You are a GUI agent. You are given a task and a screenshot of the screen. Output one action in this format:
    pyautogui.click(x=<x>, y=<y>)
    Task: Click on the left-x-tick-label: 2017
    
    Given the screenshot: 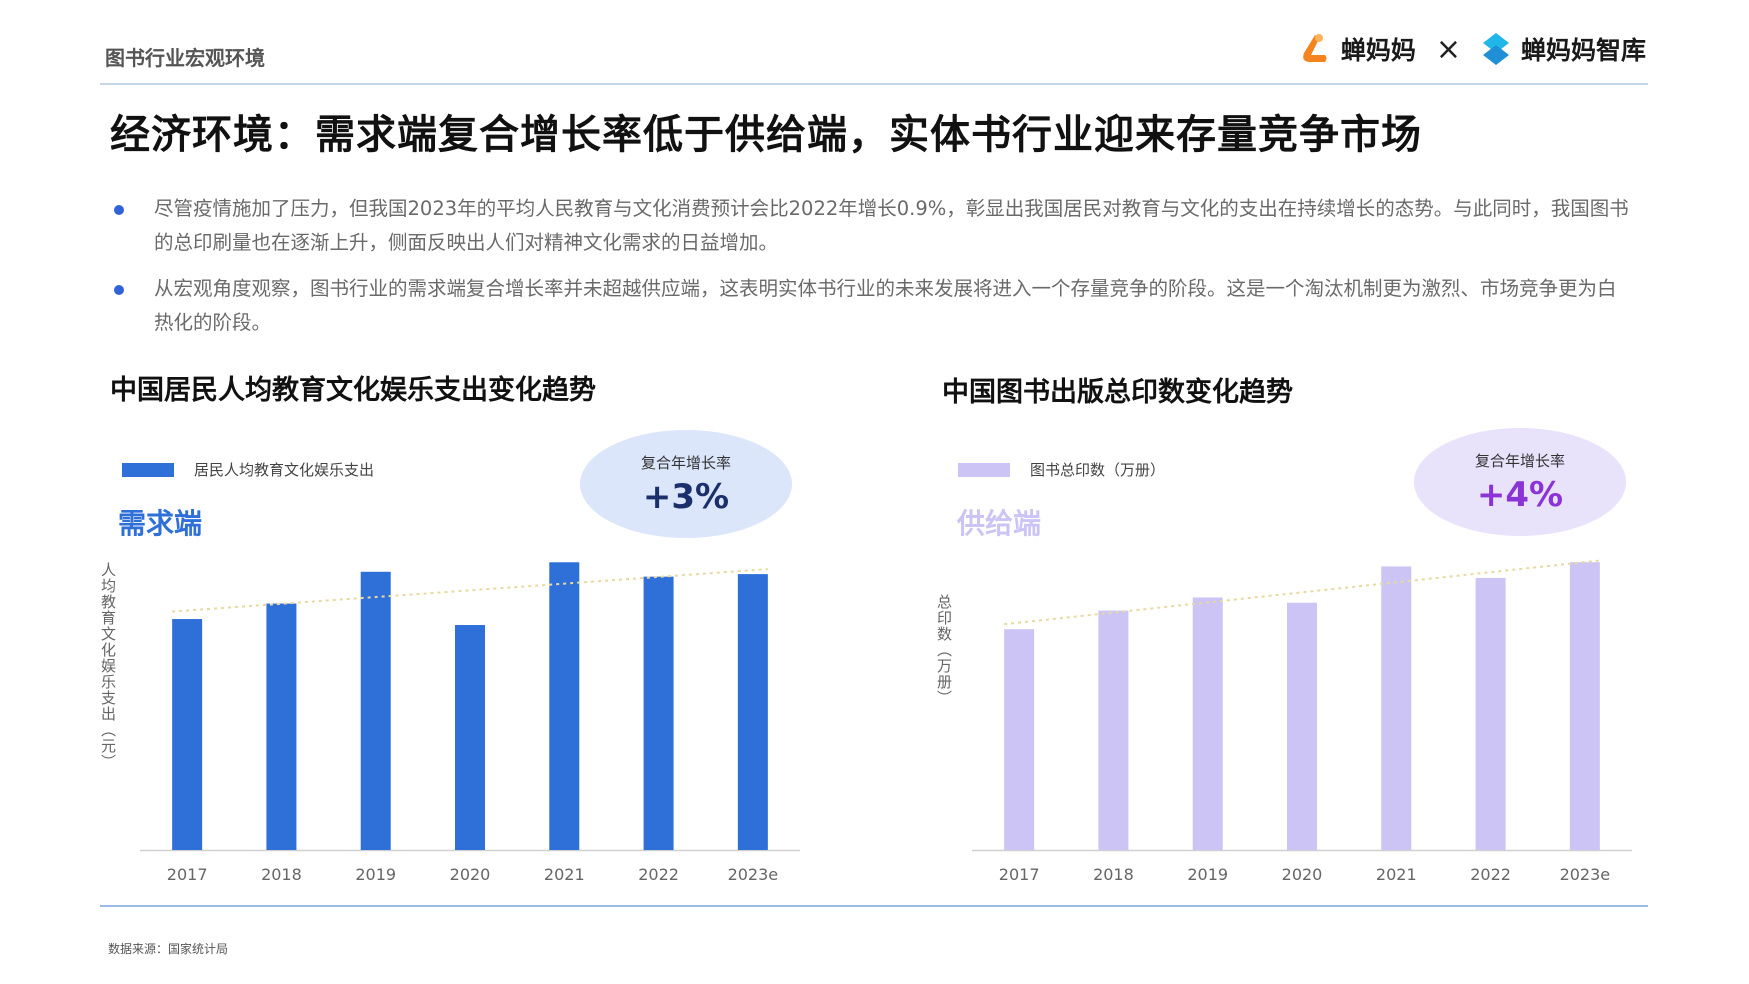 What is the action you would take?
    pyautogui.click(x=187, y=874)
    